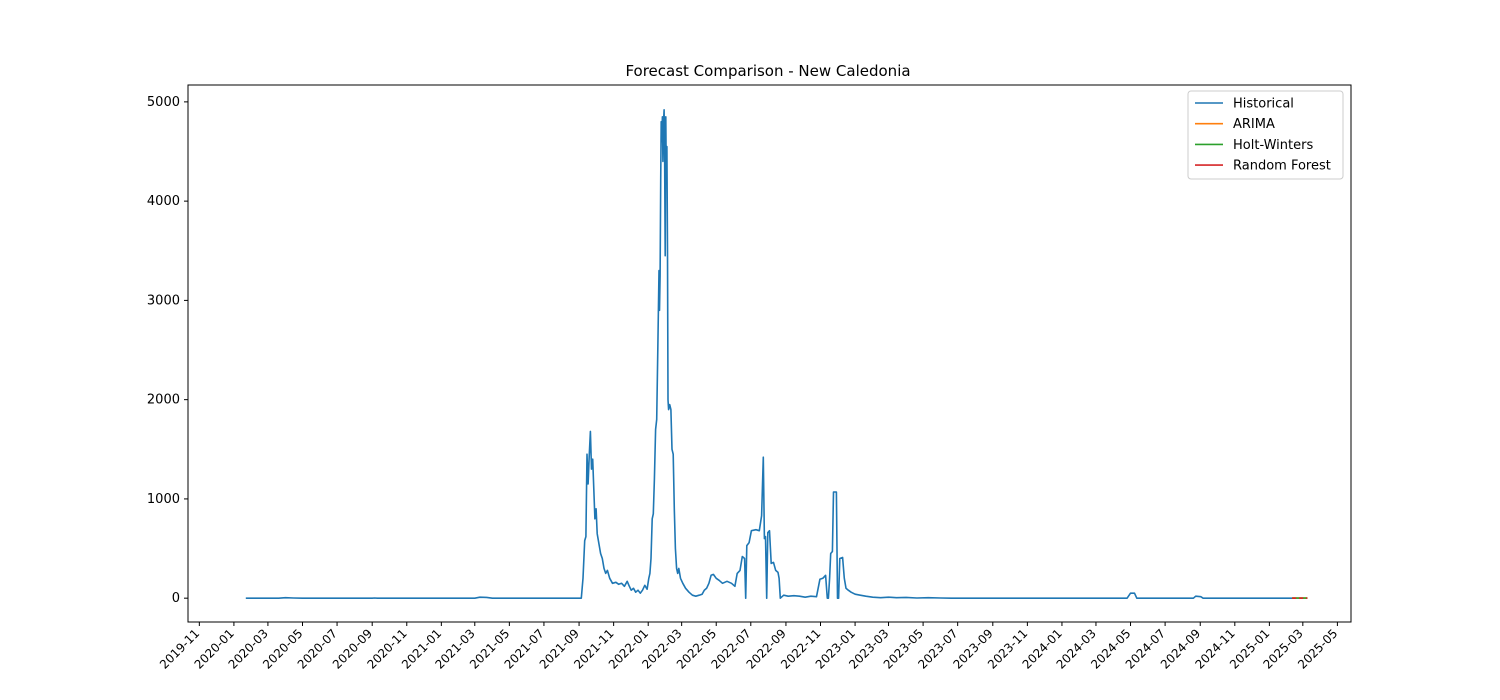 The image size is (1500, 700). Describe the element at coordinates (1273, 145) in the screenshot. I see `legend-label: Holt-Winters` at that location.